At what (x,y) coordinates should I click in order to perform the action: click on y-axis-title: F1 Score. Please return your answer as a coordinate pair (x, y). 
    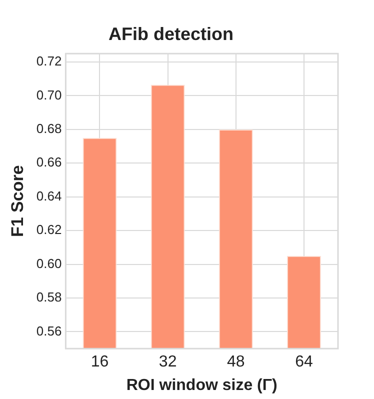
    Looking at the image, I should click on (17, 201).